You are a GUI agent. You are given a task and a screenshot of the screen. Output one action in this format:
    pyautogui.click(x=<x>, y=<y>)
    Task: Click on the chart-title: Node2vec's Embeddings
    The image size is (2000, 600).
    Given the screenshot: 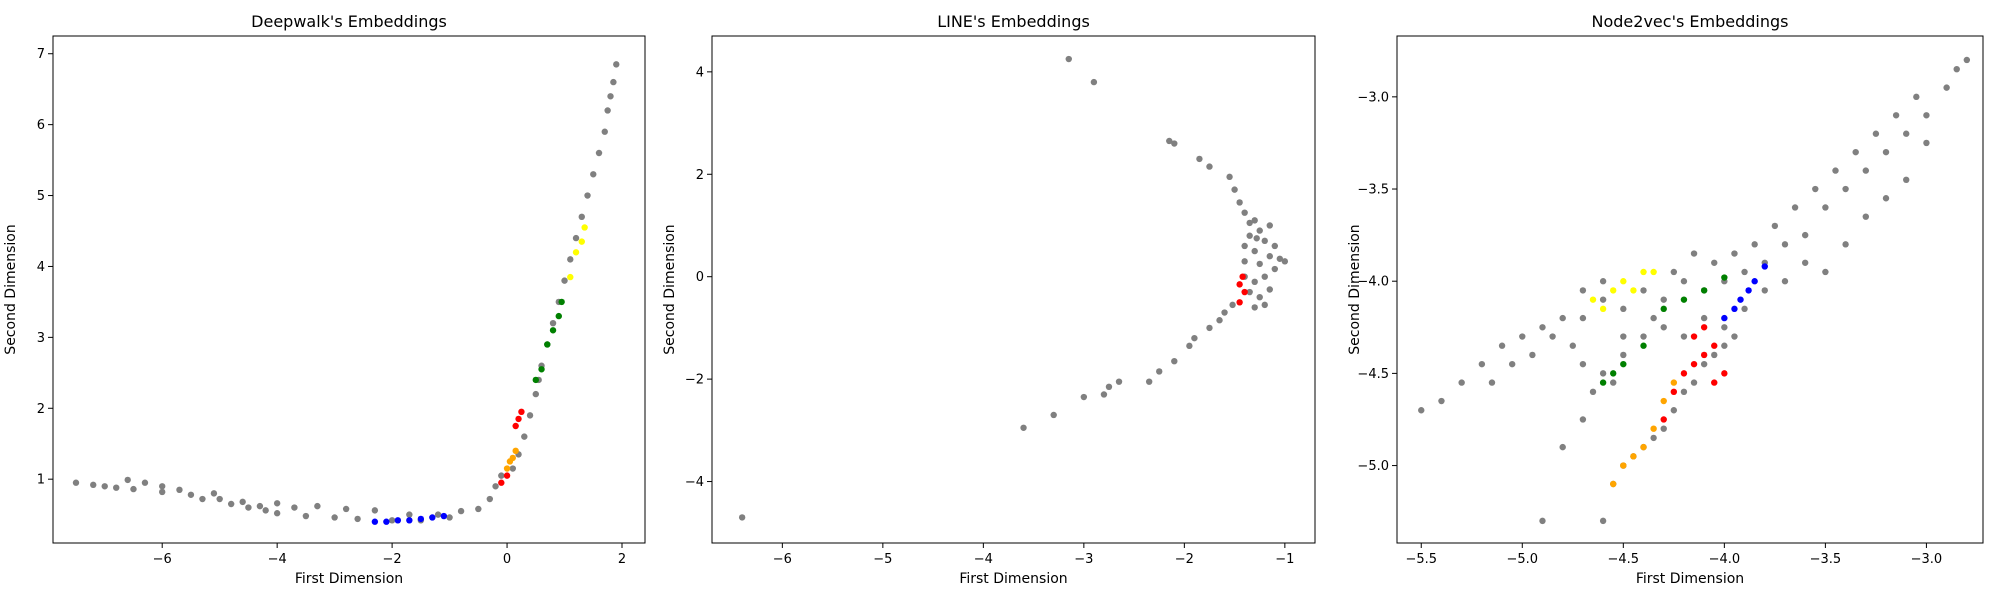 What is the action you would take?
    pyautogui.click(x=1690, y=21)
    